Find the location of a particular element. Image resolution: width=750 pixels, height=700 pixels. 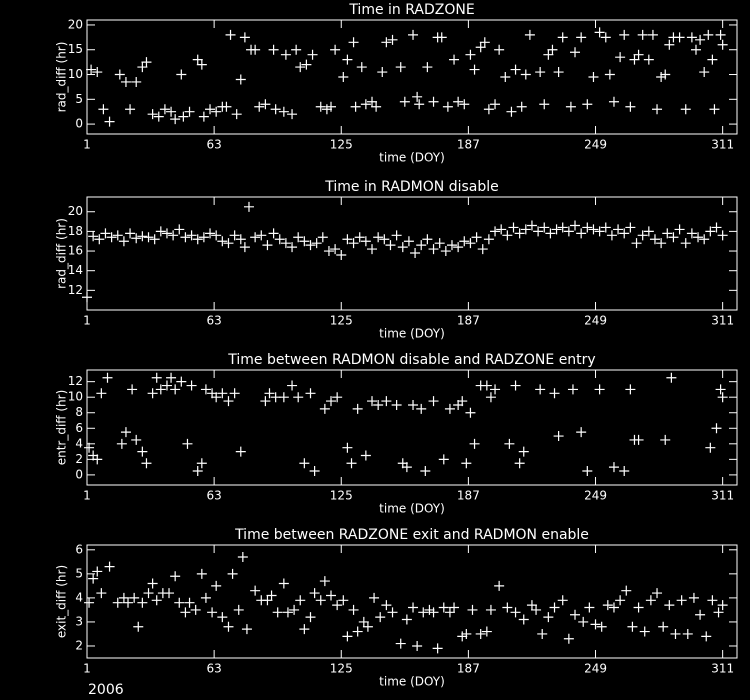

y-tick-label: 10 is located at coordinates (75, 397).